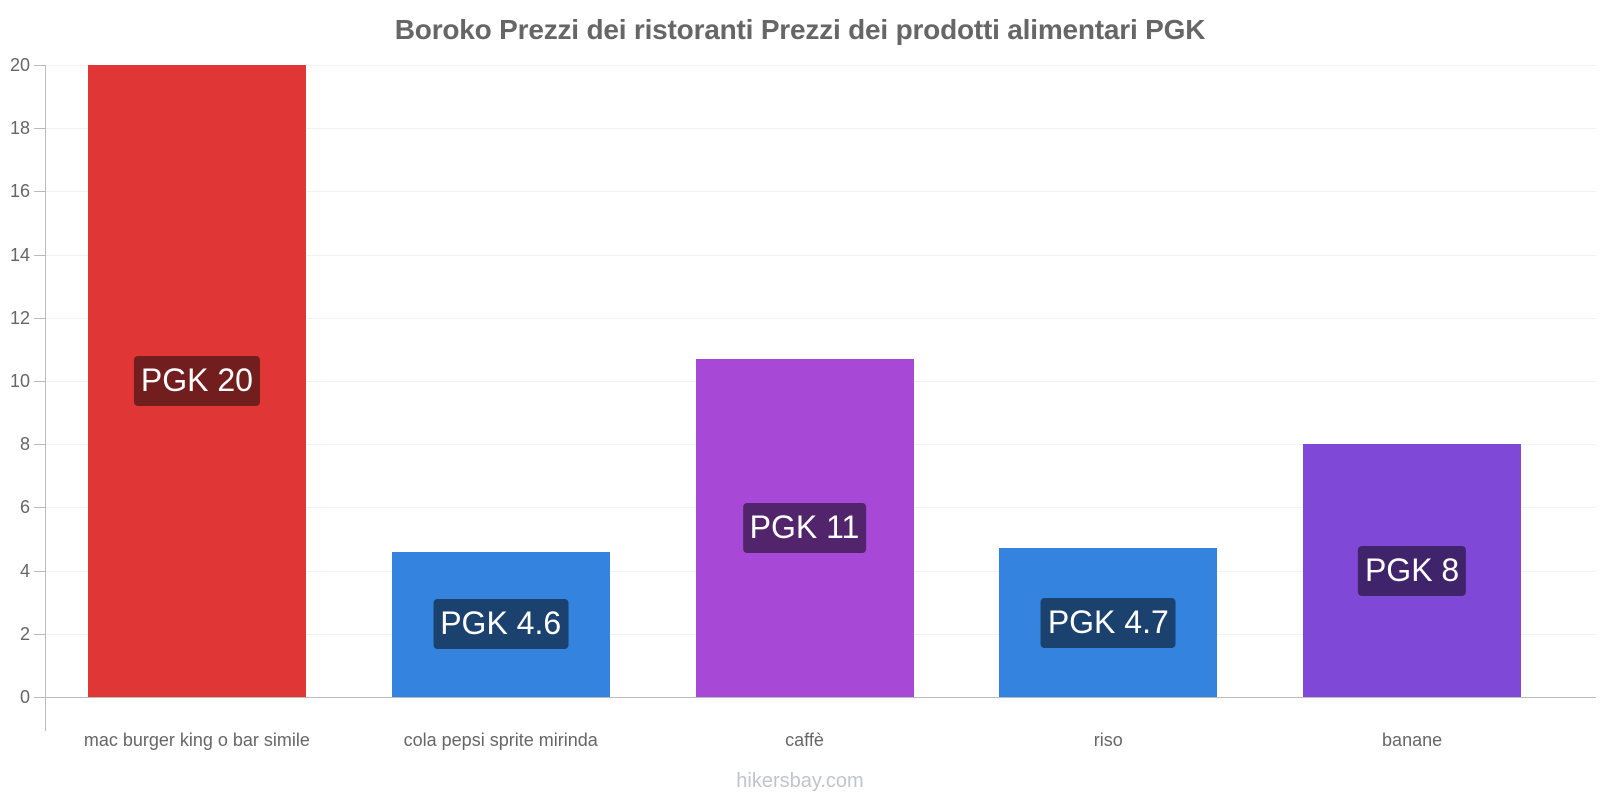 The image size is (1600, 800). Describe the element at coordinates (1108, 740) in the screenshot. I see `x-category-label: riso` at that location.